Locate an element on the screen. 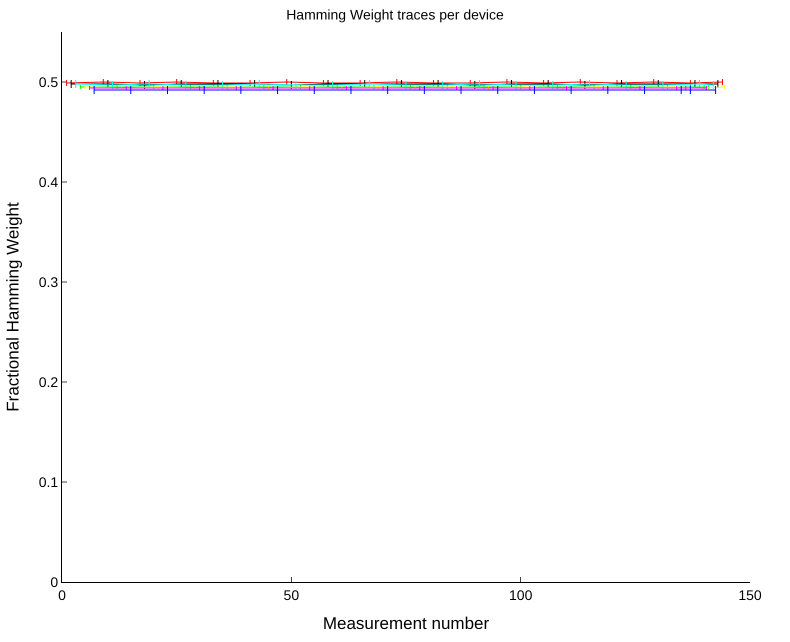 The image size is (790, 642). y-tick-label: 0.2 is located at coordinates (48, 382).